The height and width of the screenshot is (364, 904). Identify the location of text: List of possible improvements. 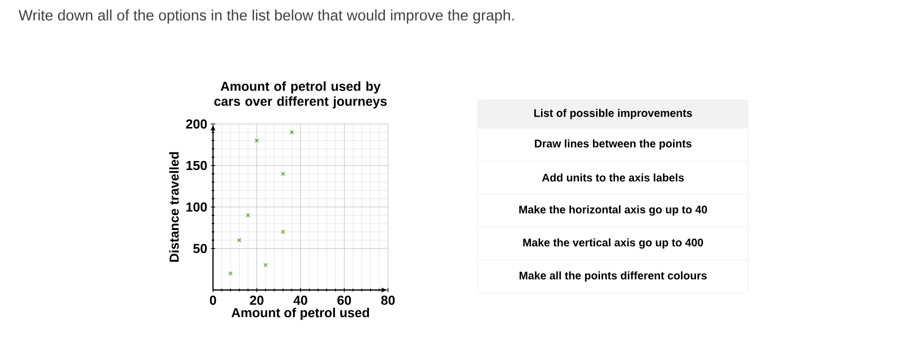
(613, 114).